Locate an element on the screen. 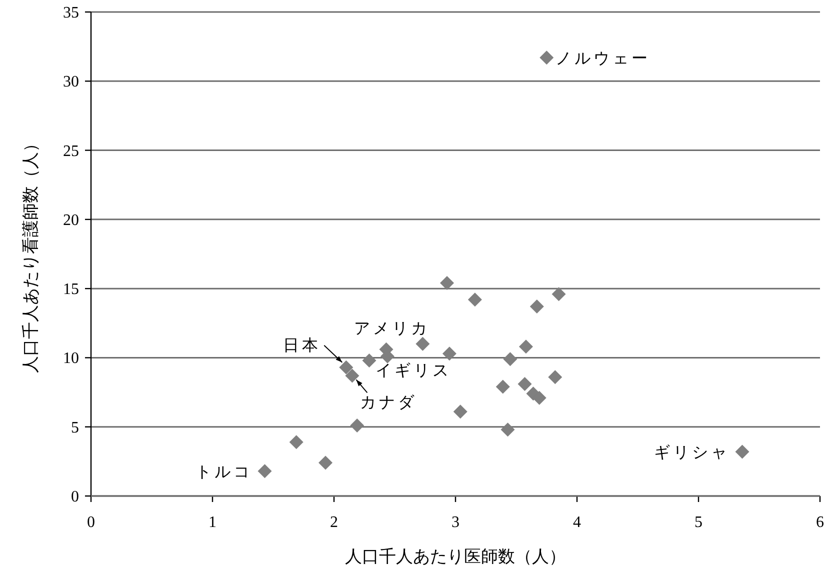 This screenshot has width=827, height=574. x-tick-label: 2 is located at coordinates (334, 522).